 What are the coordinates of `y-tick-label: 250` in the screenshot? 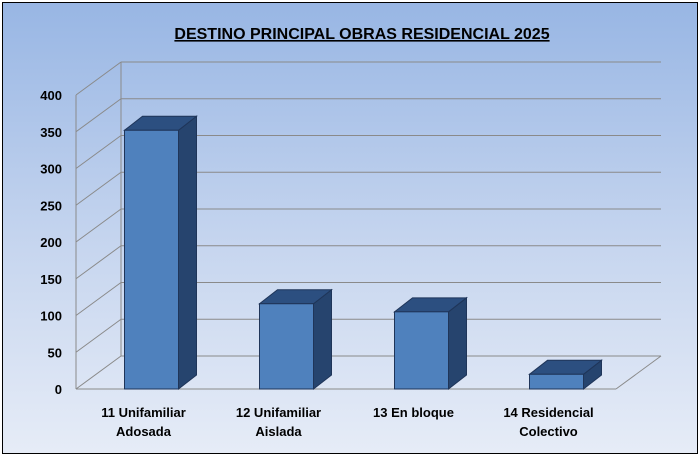 It's located at (51, 205).